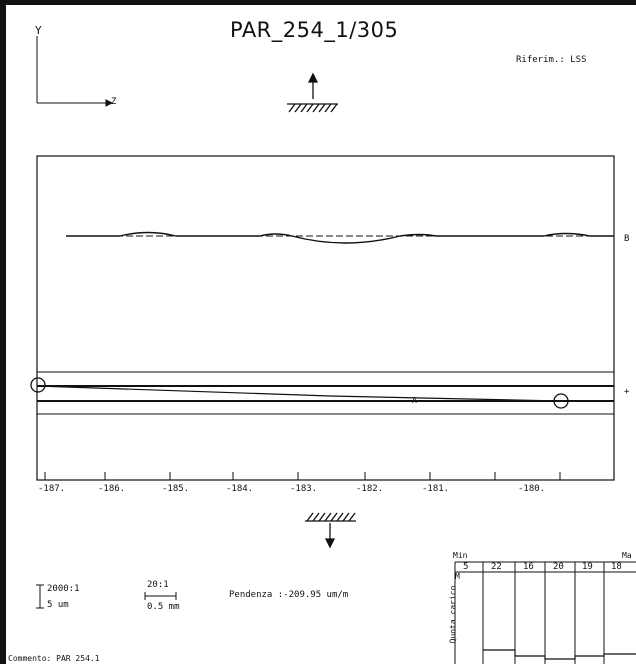 The image size is (636, 664). I want to click on x-tick-label: -180., so click(532, 489).